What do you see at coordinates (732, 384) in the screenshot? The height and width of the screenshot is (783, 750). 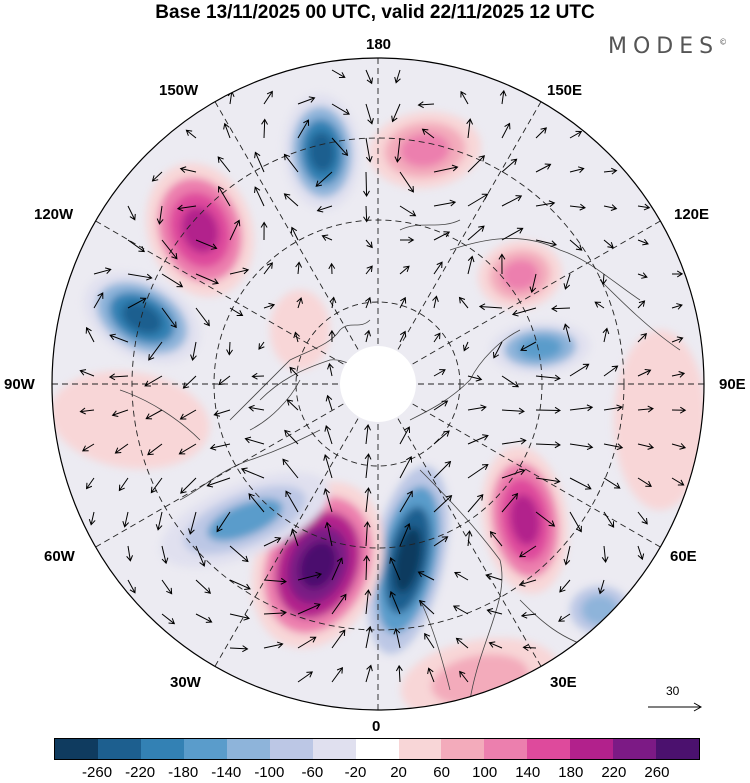 I see `lon-label-90e: 90E` at bounding box center [732, 384].